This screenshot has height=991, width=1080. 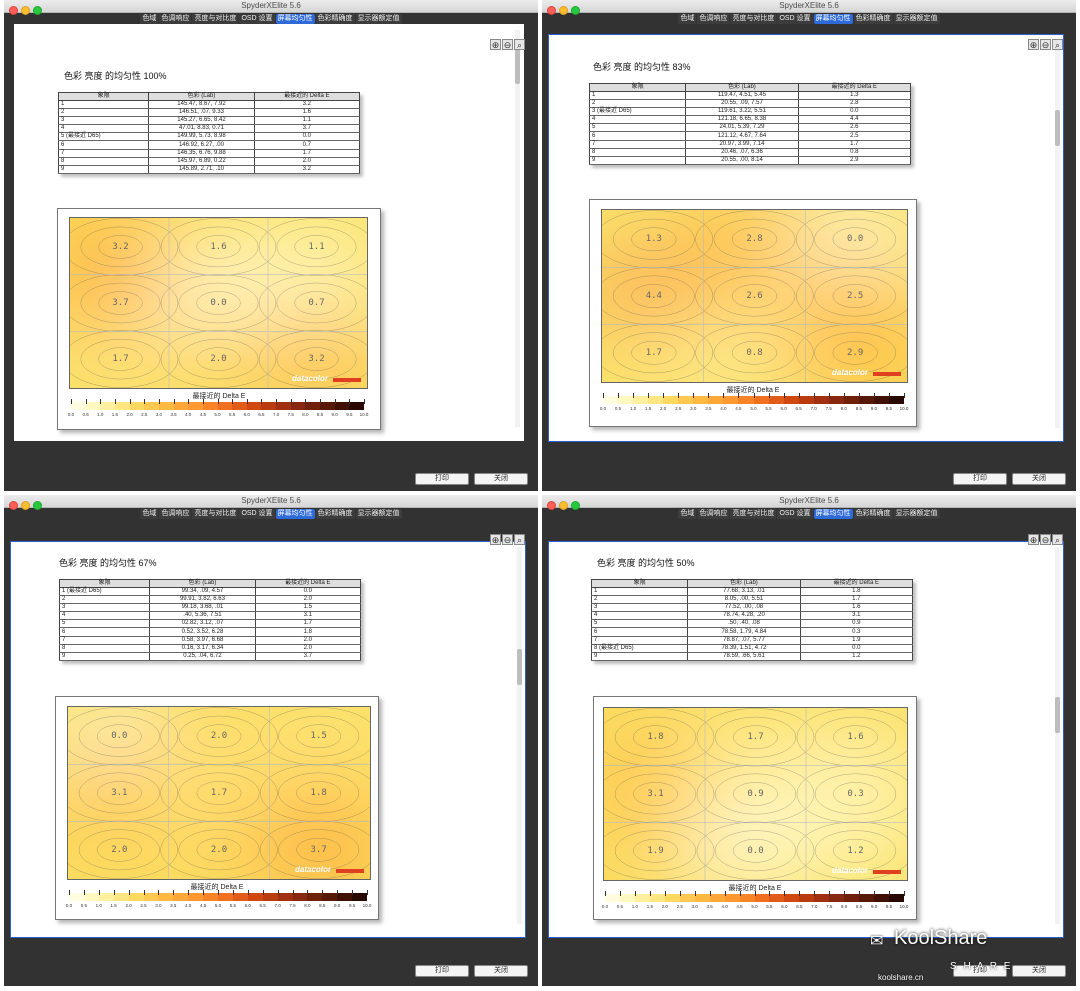 What do you see at coordinates (755, 893) in the screenshot?
I see `scale-ticks` at bounding box center [755, 893].